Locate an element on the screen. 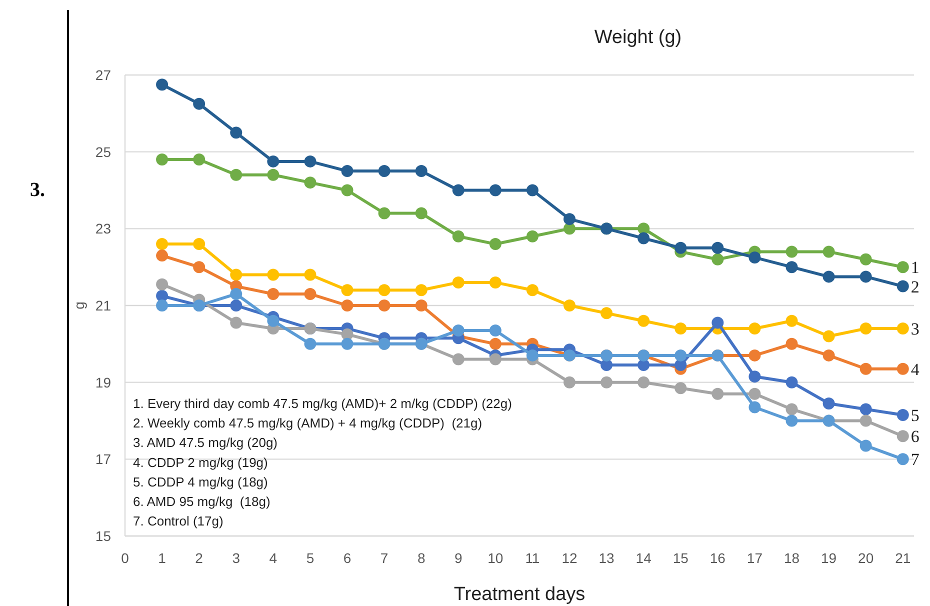  x-tick-label: 6 is located at coordinates (347, 558).